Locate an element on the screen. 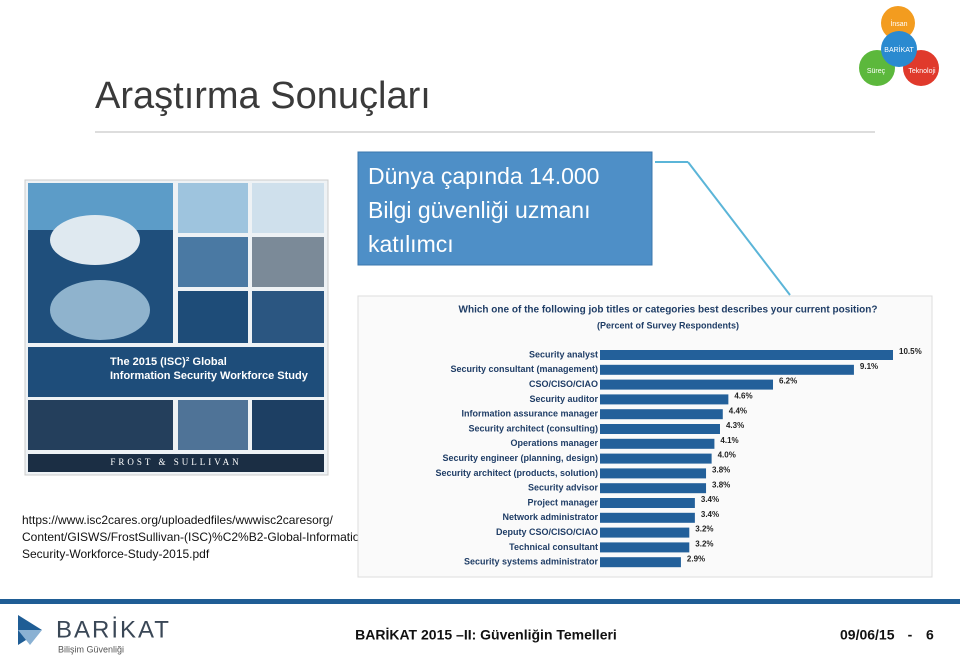 The height and width of the screenshot is (668, 960). logo-text: İnsan is located at coordinates (898, 23).